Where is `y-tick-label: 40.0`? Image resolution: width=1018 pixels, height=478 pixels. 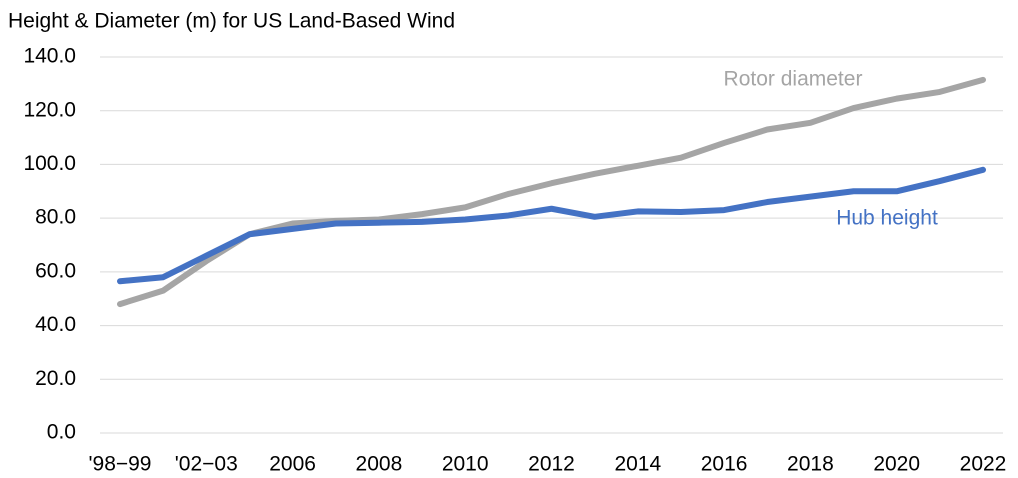 y-tick-label: 40.0 is located at coordinates (55, 324).